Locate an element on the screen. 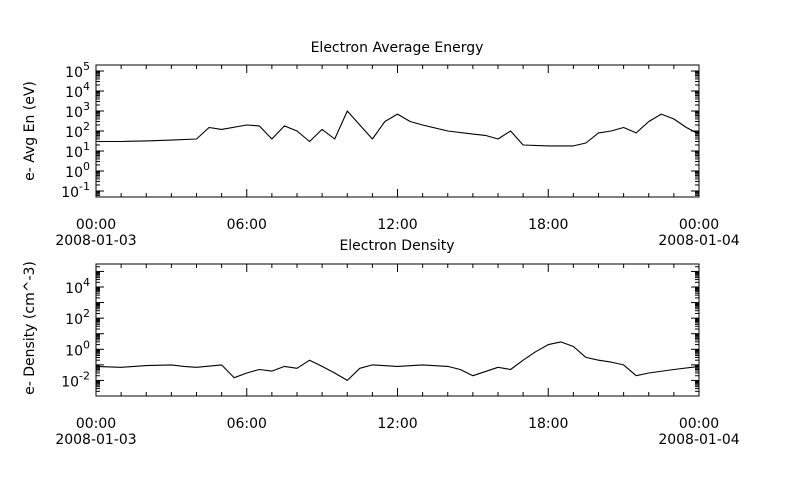 The height and width of the screenshot is (477, 795). density-series-line is located at coordinates (397, 361).